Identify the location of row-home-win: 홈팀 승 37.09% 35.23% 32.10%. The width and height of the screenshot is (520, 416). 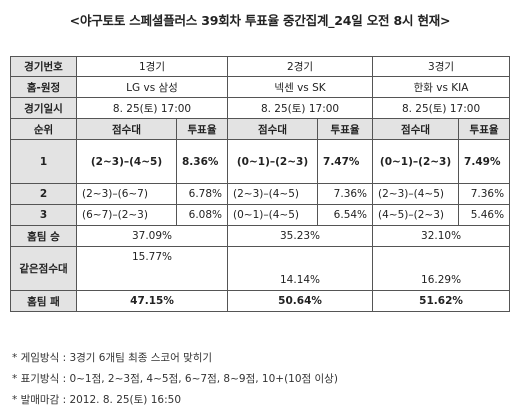
(260, 236).